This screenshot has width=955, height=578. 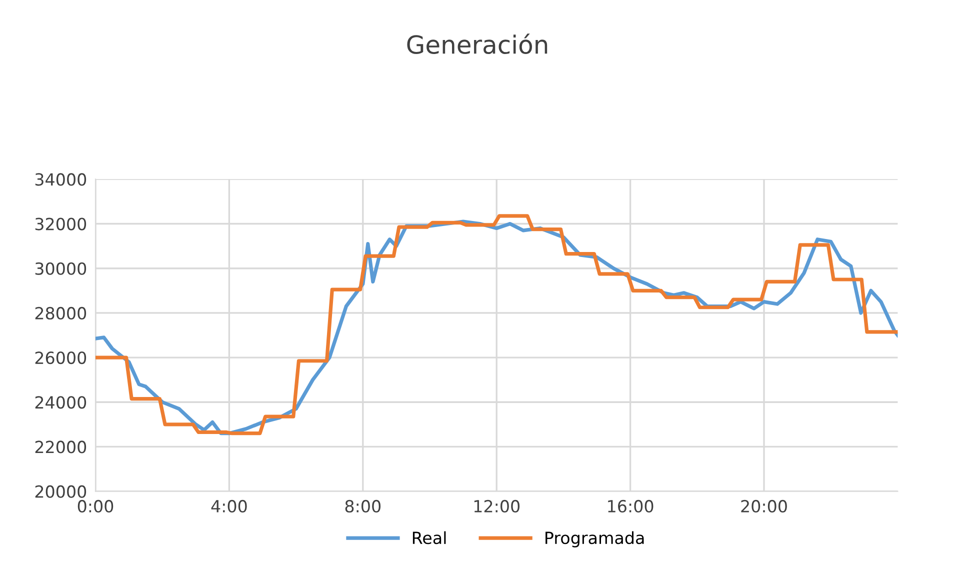 I want to click on x-tick-label: 0:00, so click(x=96, y=506).